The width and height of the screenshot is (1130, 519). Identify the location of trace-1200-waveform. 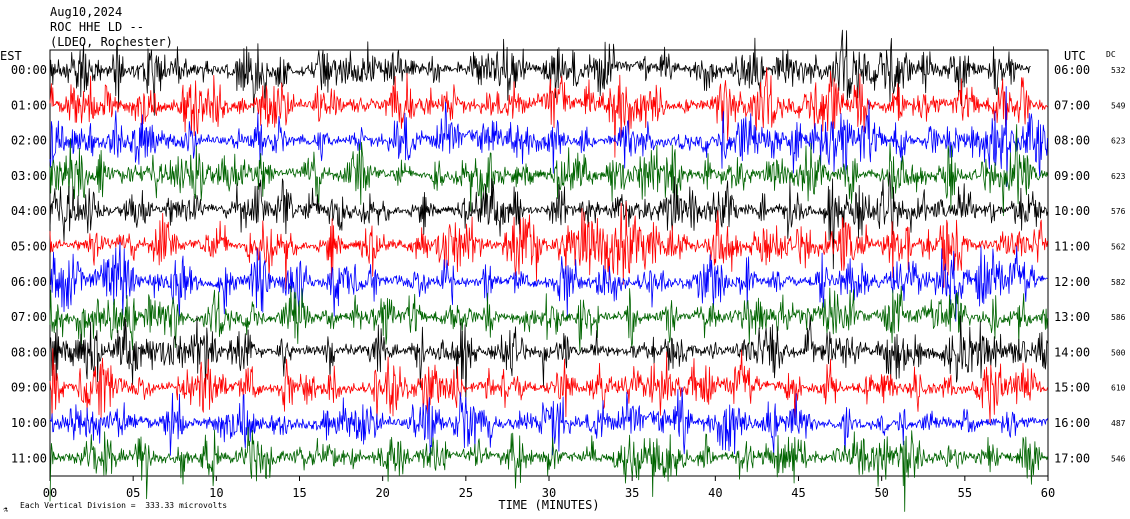
(548, 281).